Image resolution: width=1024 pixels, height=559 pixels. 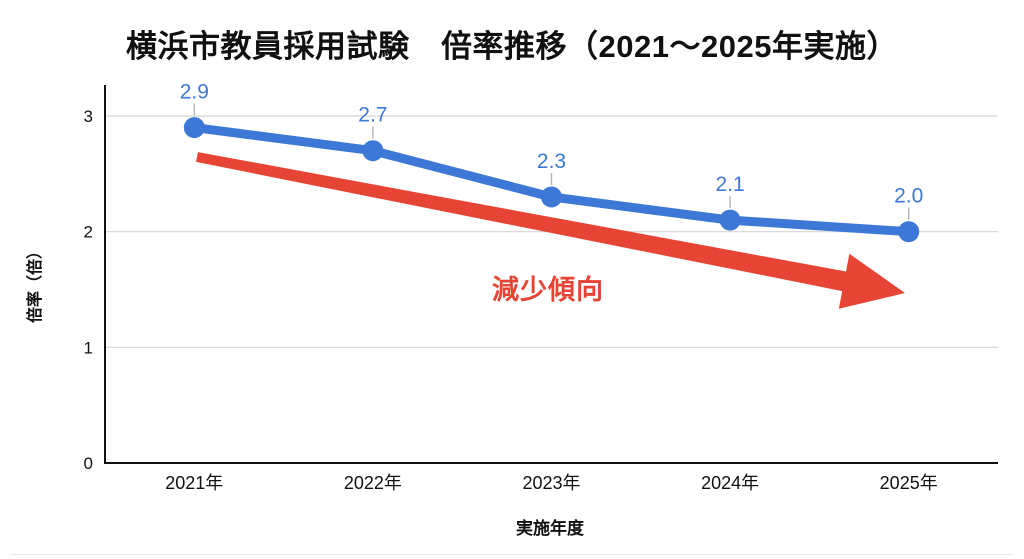 What do you see at coordinates (88, 116) in the screenshot?
I see `y-tick-label: 3` at bounding box center [88, 116].